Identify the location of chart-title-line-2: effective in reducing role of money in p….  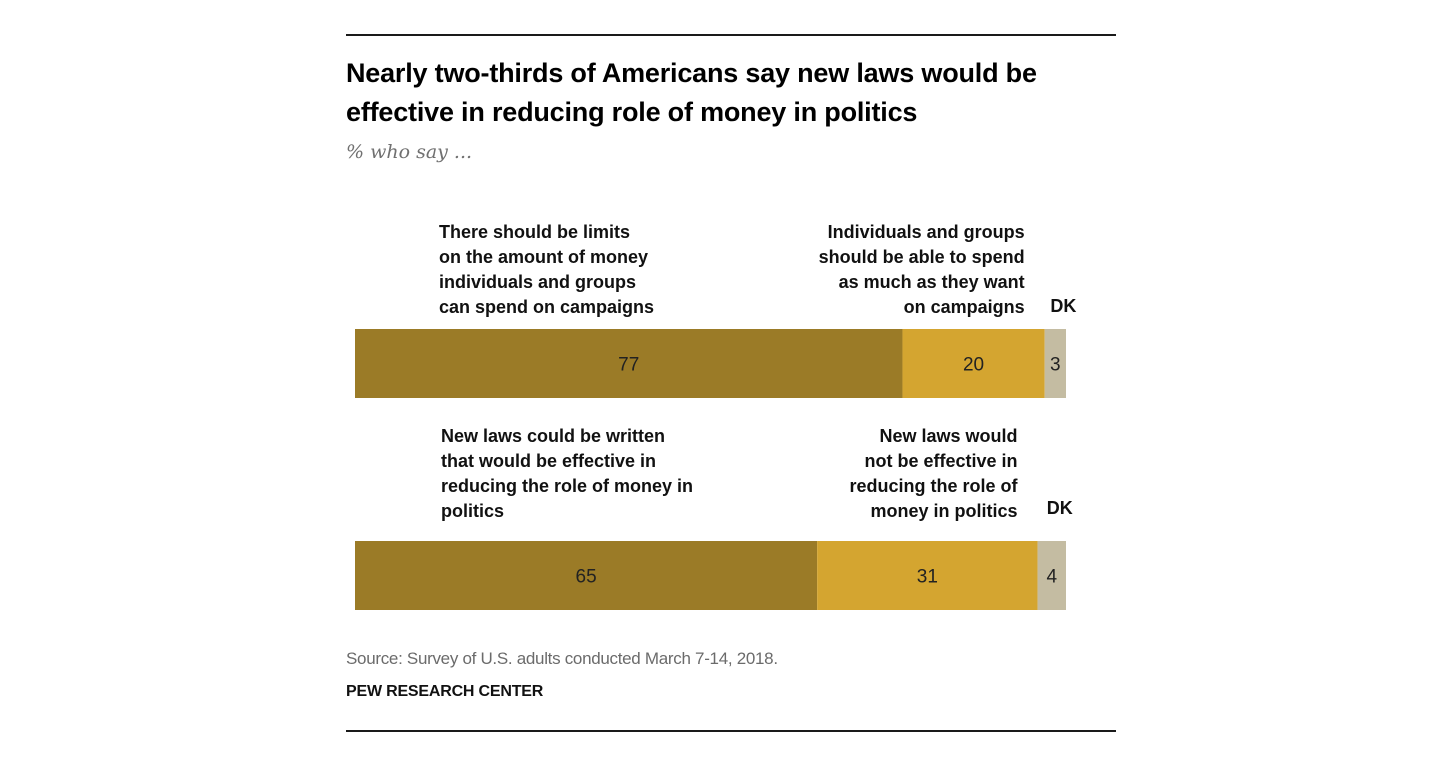
(632, 112).